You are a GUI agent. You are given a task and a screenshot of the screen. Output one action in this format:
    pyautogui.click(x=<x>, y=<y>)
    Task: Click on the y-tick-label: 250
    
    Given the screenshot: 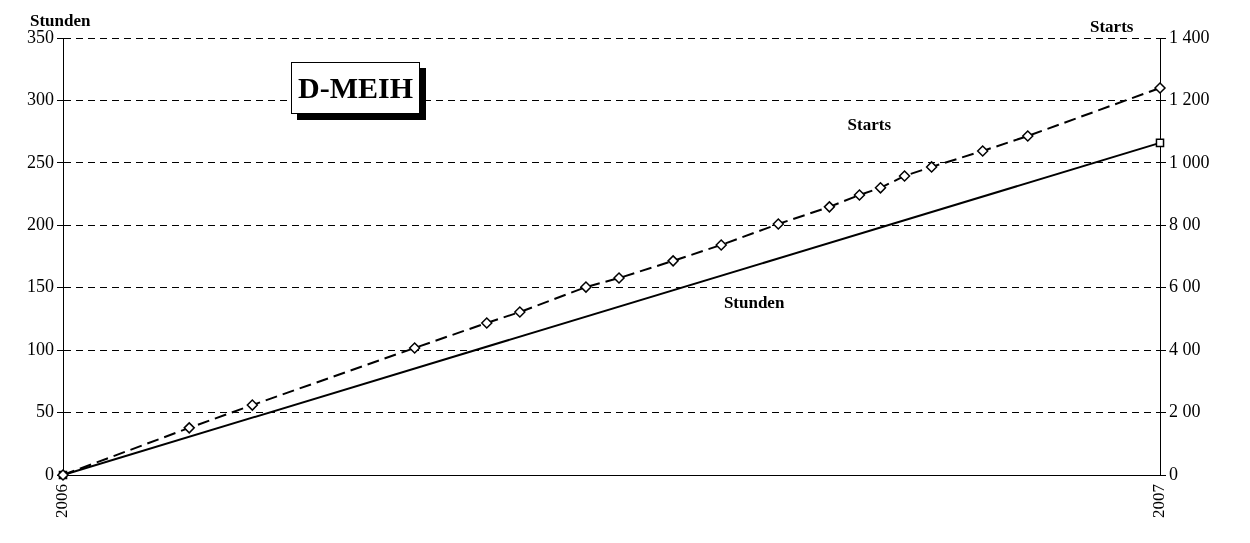 What is the action you would take?
    pyautogui.click(x=40, y=161)
    